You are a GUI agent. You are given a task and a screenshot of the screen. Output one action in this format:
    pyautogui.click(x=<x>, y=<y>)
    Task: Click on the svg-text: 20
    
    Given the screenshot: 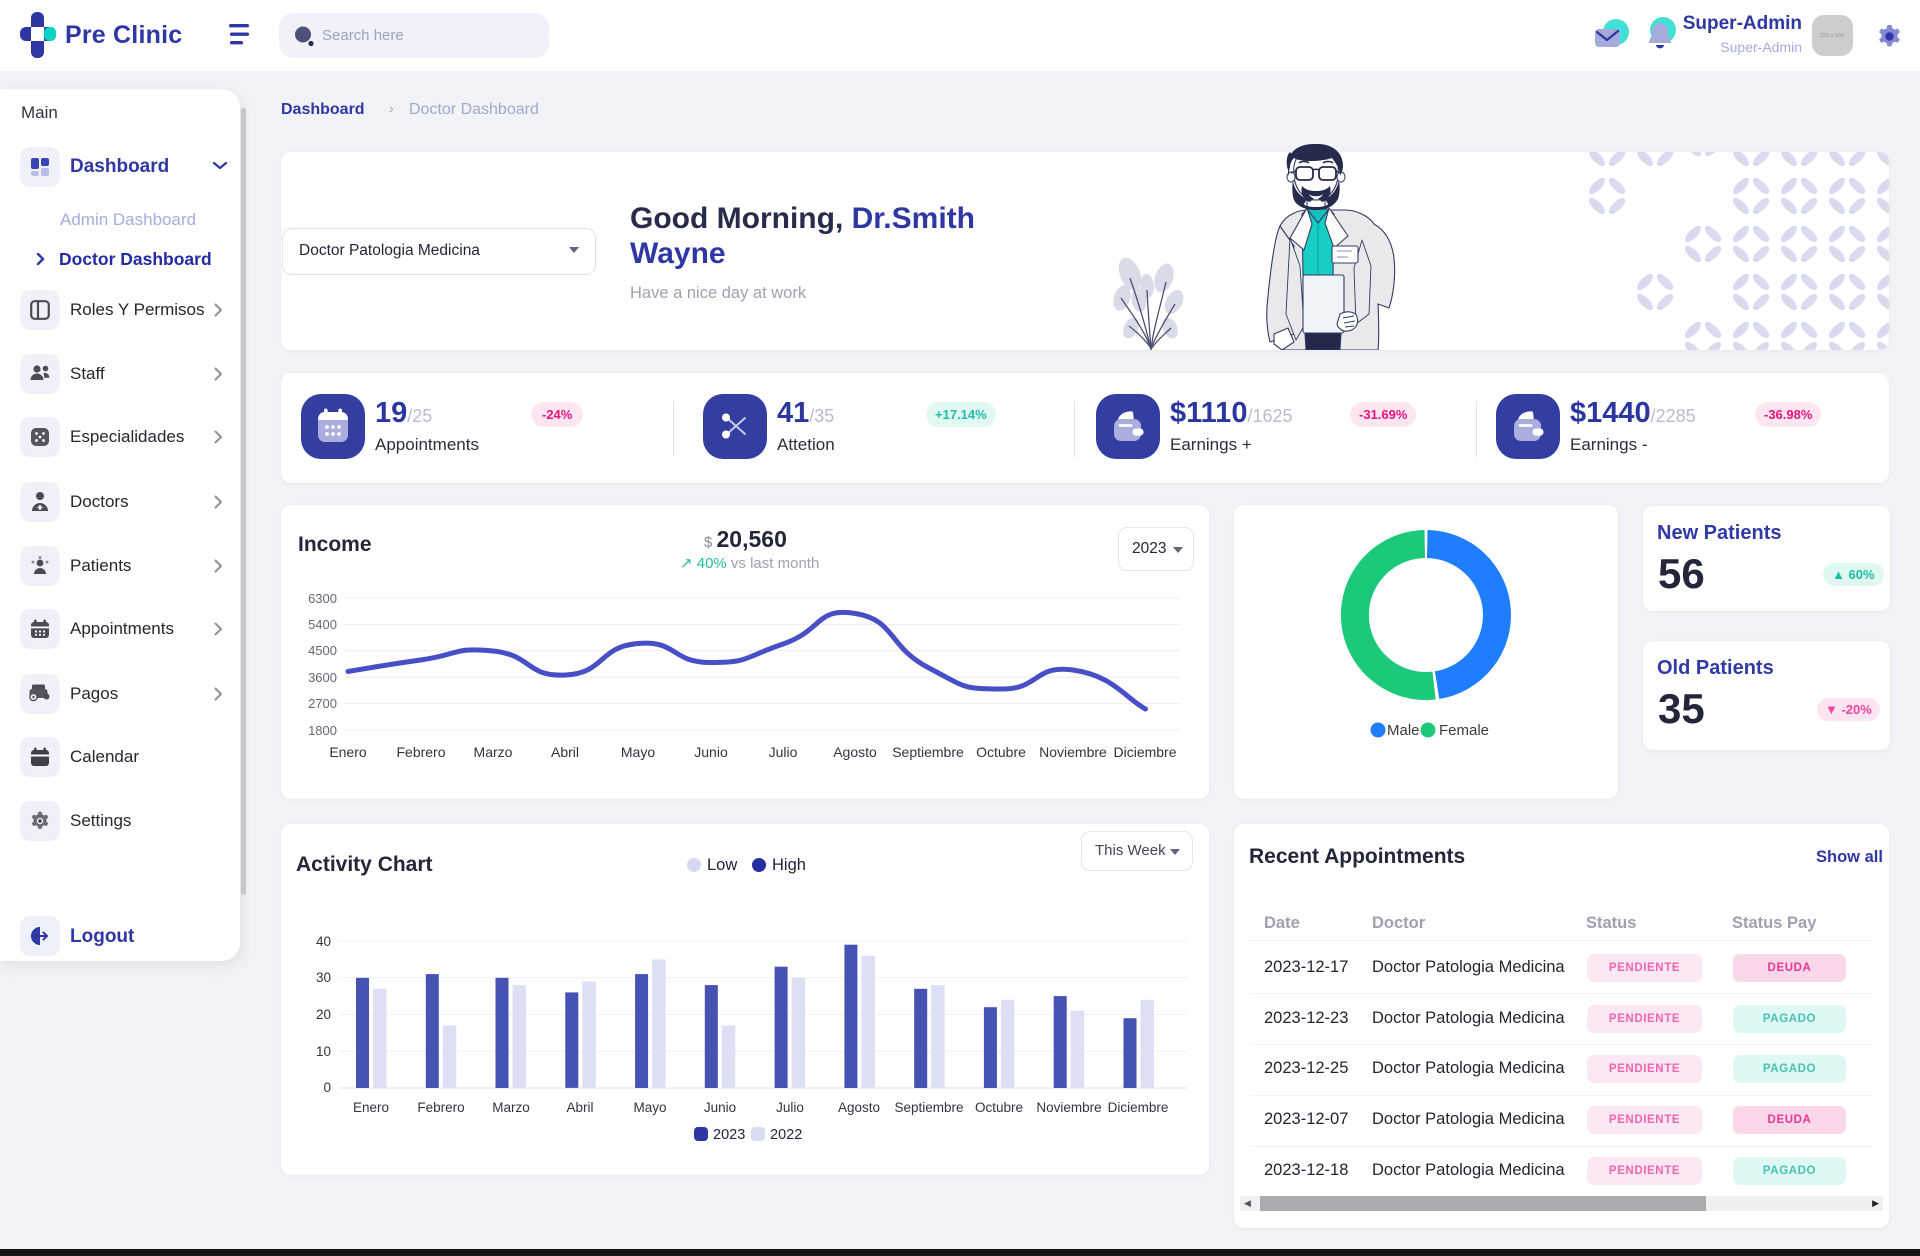 What is the action you would take?
    pyautogui.click(x=323, y=1014)
    